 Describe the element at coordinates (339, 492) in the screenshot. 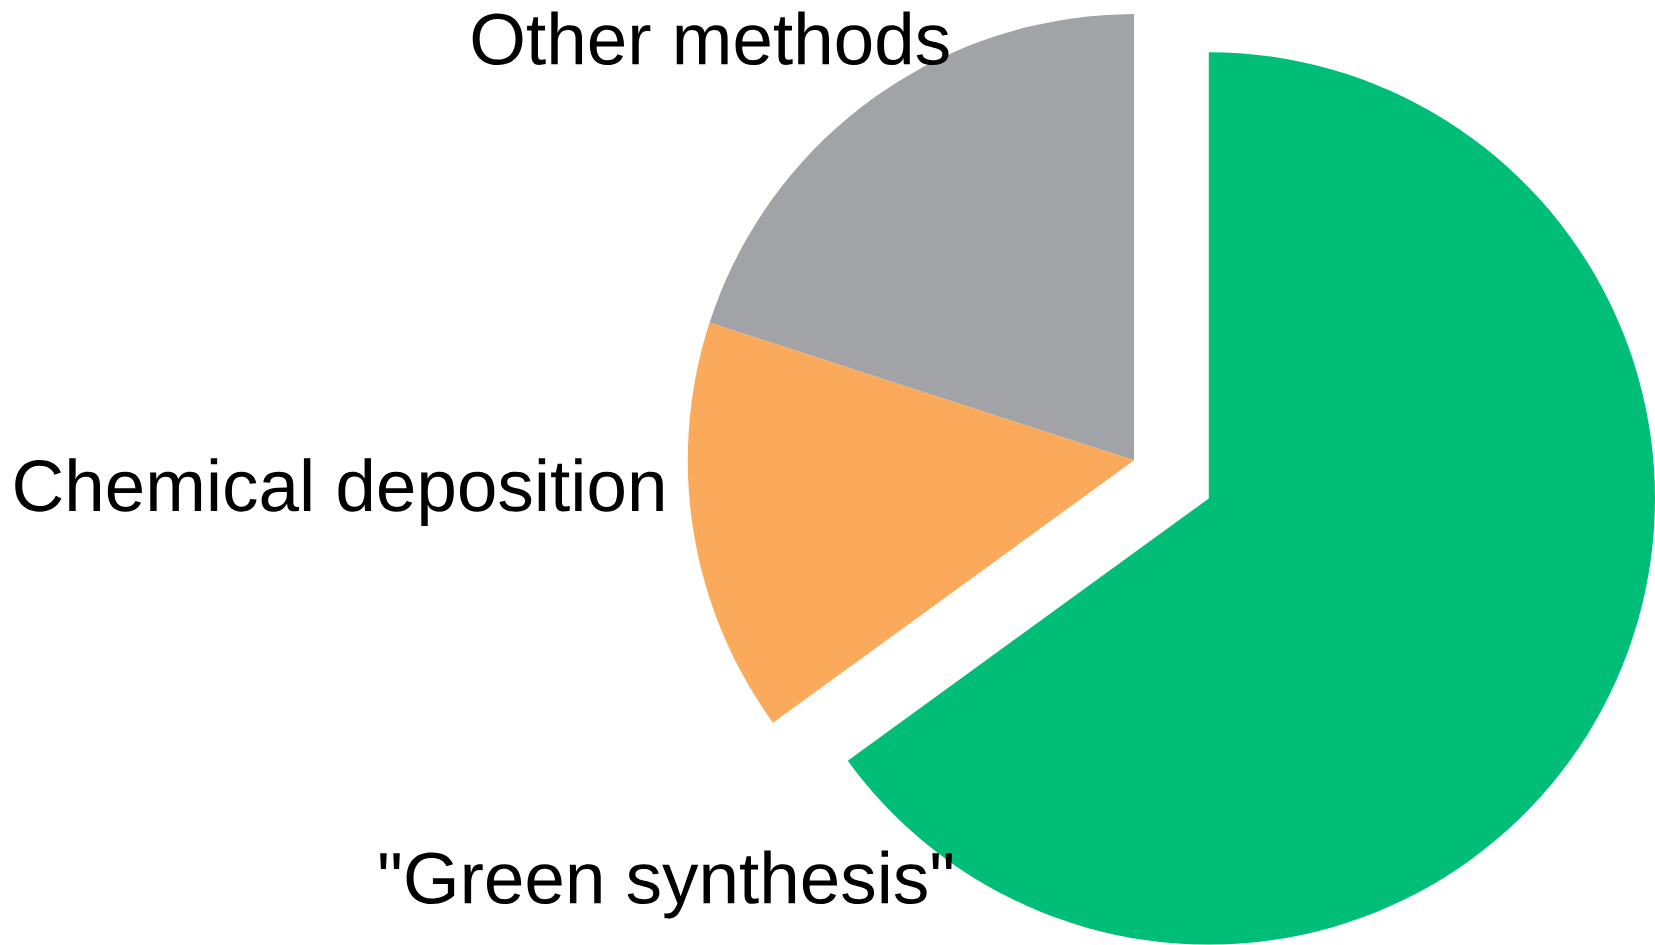

I see `slice-label: Chemical deposition` at that location.